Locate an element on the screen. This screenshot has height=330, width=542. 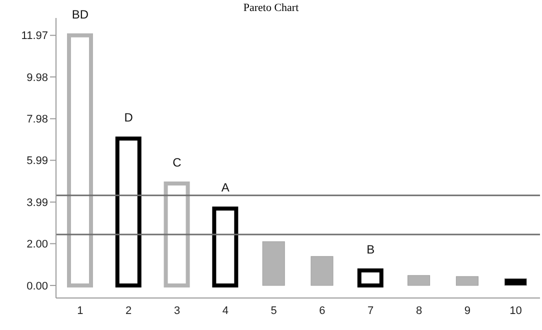
y-tick-label: 7.98 is located at coordinates (37, 120).